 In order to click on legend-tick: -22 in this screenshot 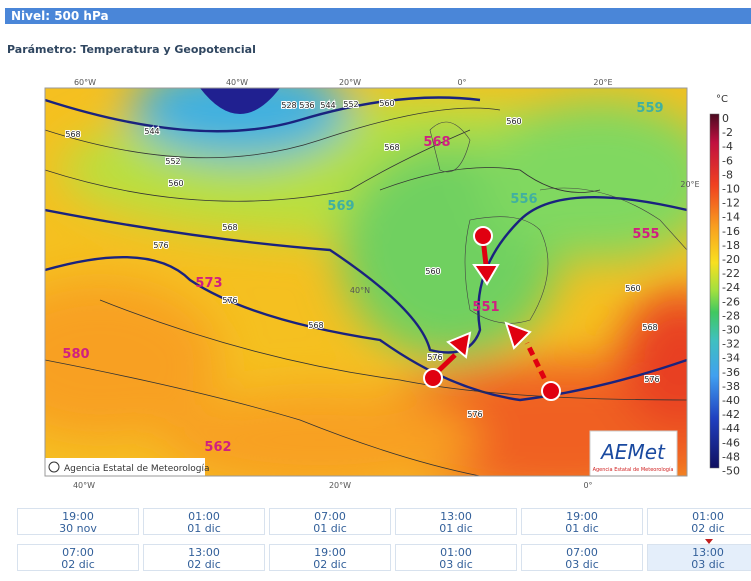, I will do `click(731, 273)`.